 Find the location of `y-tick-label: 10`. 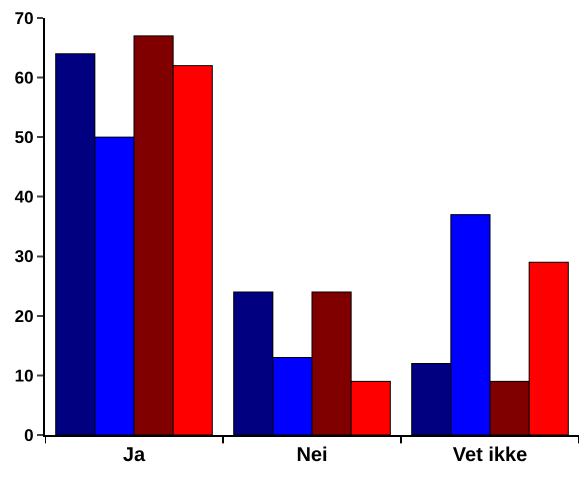

y-tick-label: 10 is located at coordinates (24, 376).